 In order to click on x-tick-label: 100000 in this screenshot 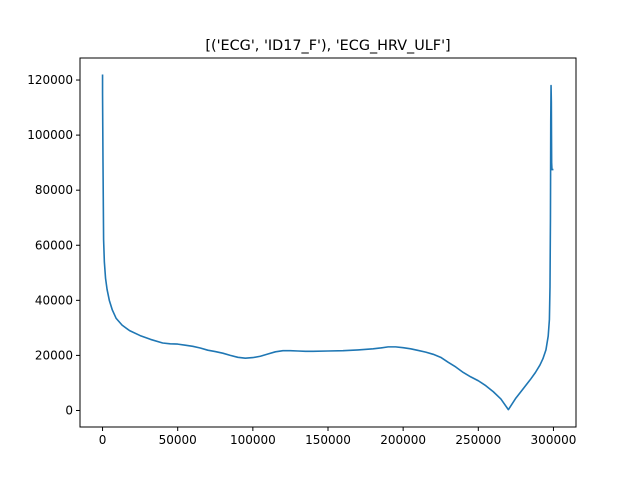, I will do `click(253, 440)`.